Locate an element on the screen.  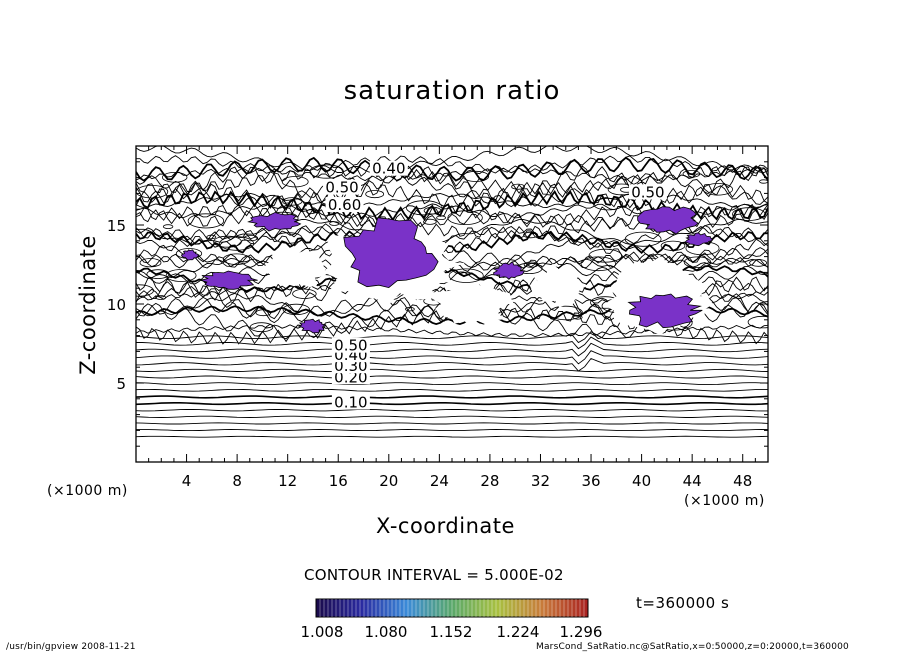
x-tick-label: 4 is located at coordinates (187, 481).